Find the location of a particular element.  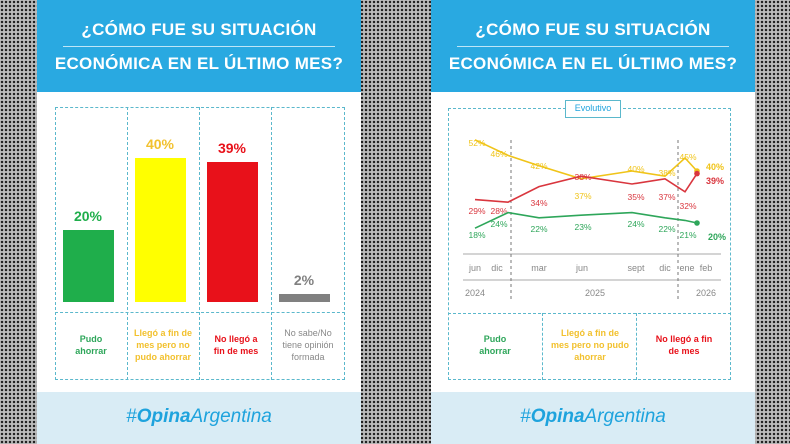

data-label: 45% is located at coordinates (687, 157).